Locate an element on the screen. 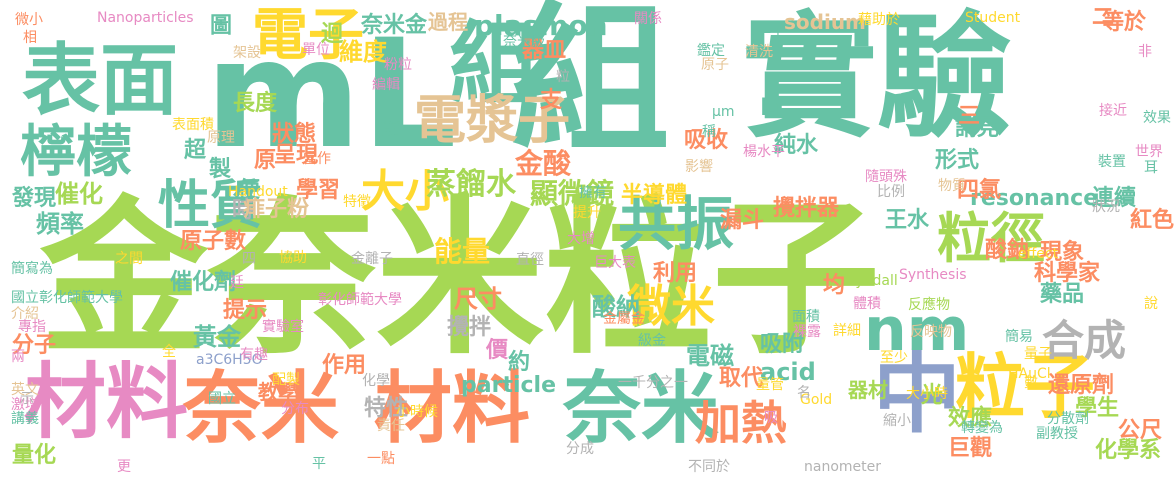 The width and height of the screenshot is (1175, 482). cloud-word: 粉粒 is located at coordinates (398, 65).